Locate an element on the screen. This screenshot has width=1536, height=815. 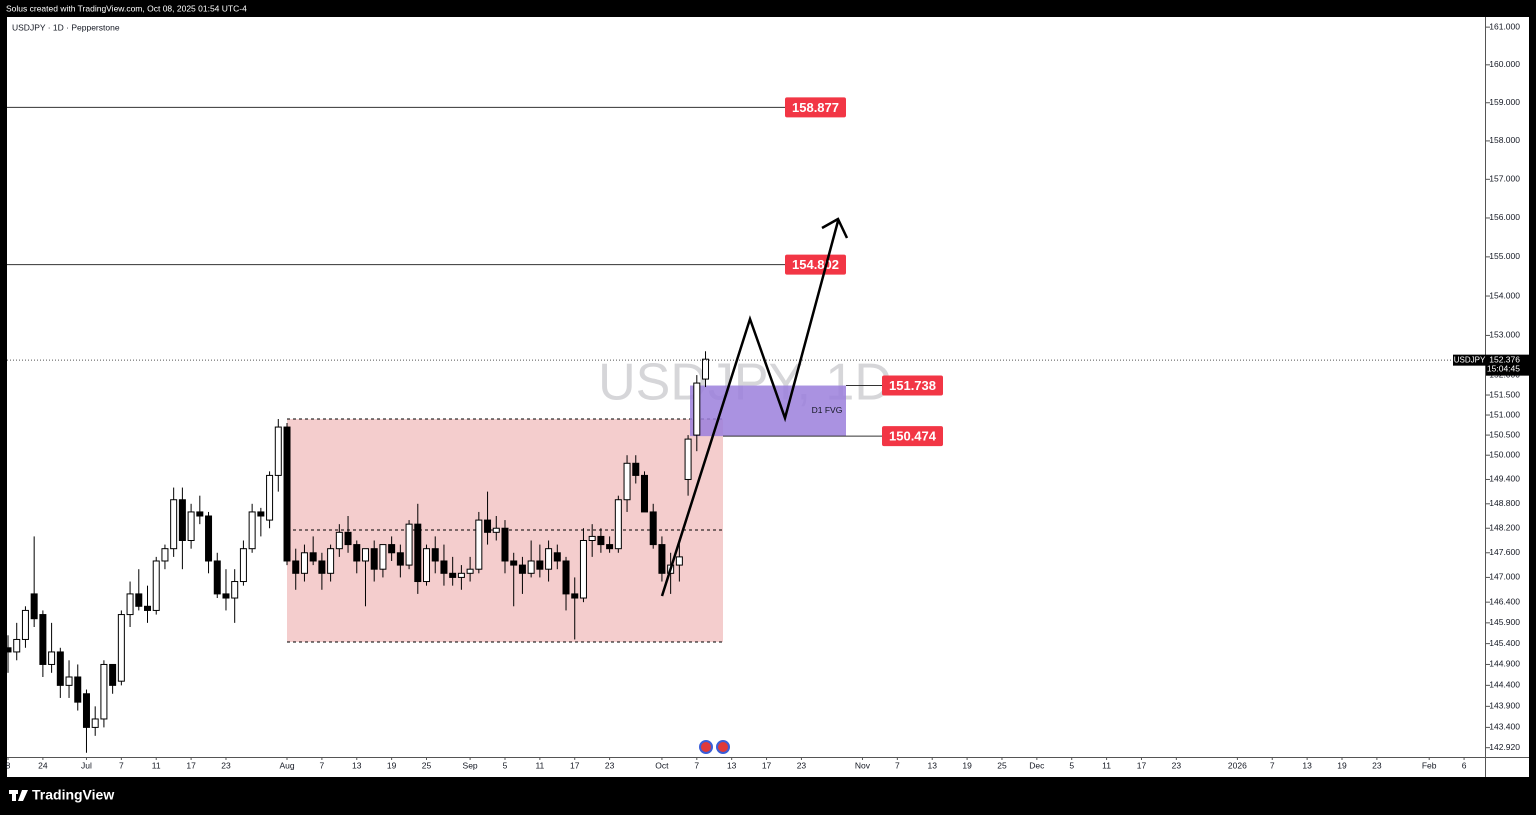
x-tick-label: Nov is located at coordinates (863, 765).